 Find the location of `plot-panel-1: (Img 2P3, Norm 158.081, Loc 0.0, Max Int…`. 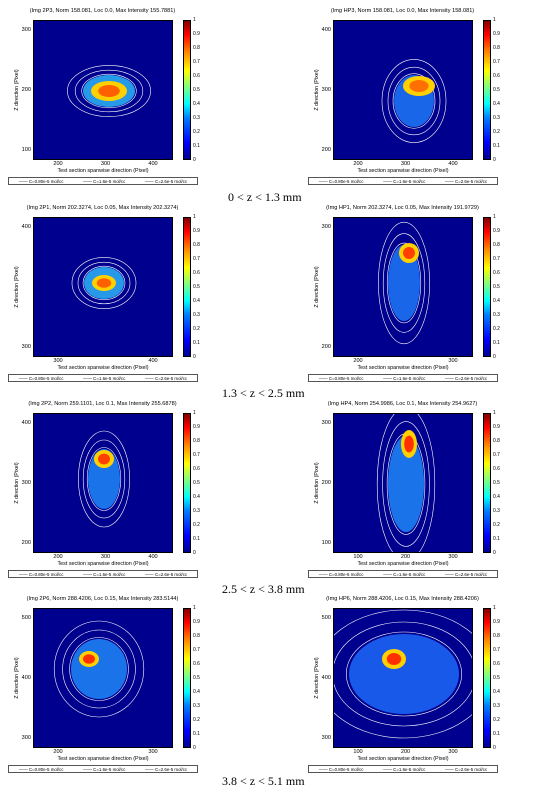

plot-panel-1: (Img 2P3, Norm 158.081, Loc 0.0, Max Int… is located at coordinates (102, 96).